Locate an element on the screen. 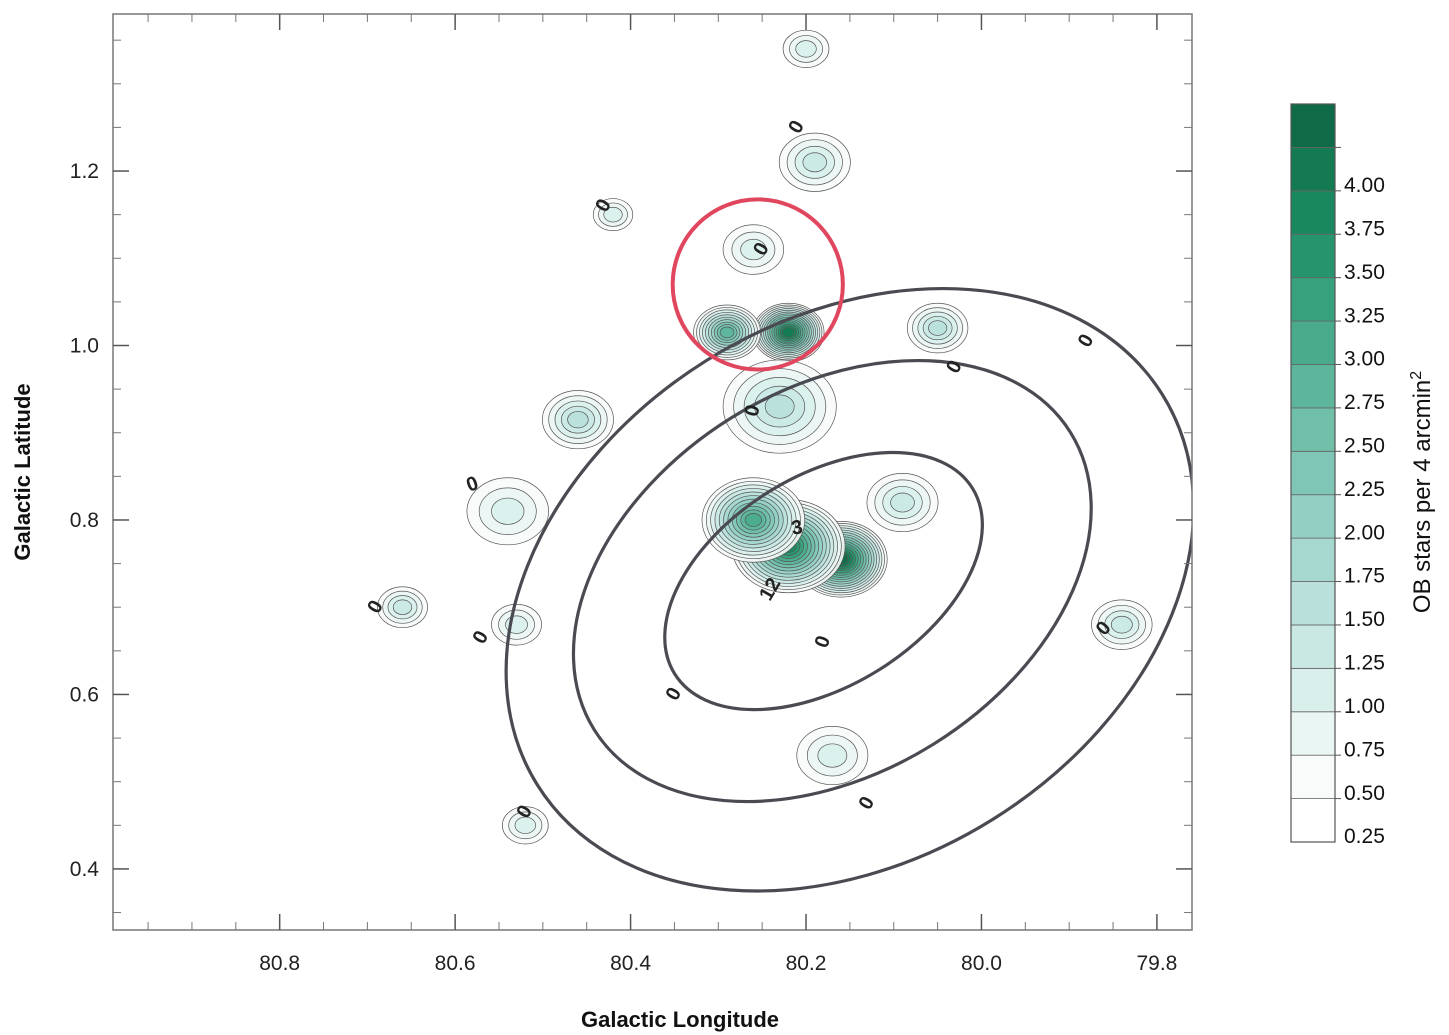 This screenshot has width=1449, height=1035. colorbar-label: 3.75 is located at coordinates (1364, 228).